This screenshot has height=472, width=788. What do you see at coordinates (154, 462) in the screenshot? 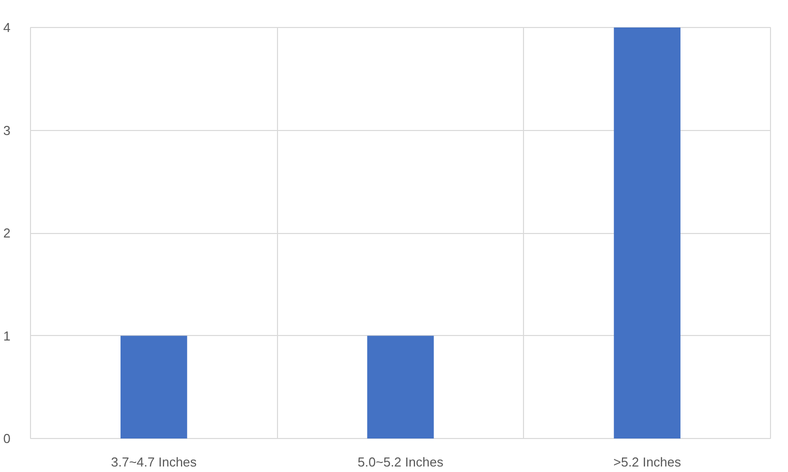
I see `x-tick-label: 3.7~4.7 Inches` at bounding box center [154, 462].